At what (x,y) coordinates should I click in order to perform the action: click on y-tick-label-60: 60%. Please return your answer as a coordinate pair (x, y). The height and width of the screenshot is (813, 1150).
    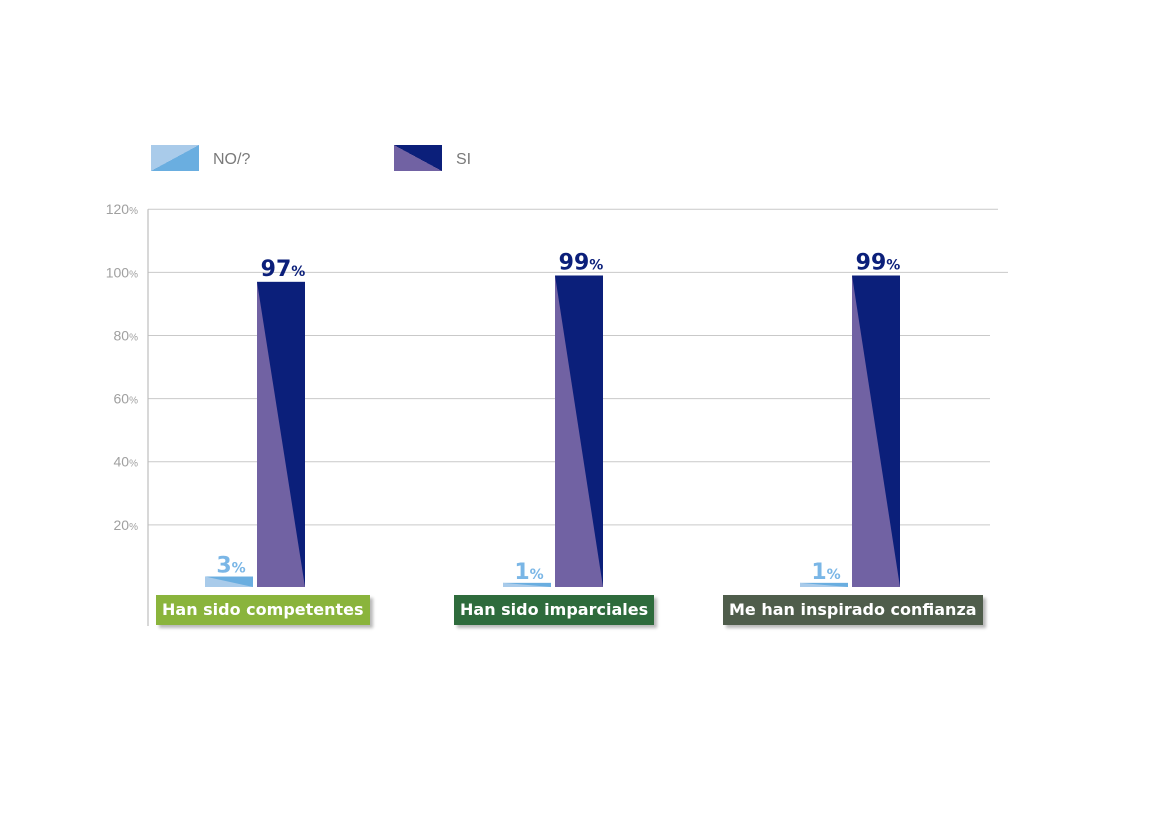
    Looking at the image, I should click on (126, 399).